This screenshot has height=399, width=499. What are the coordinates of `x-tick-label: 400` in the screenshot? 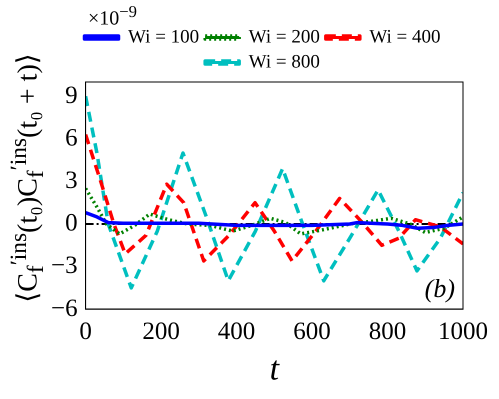 It's located at (237, 331).